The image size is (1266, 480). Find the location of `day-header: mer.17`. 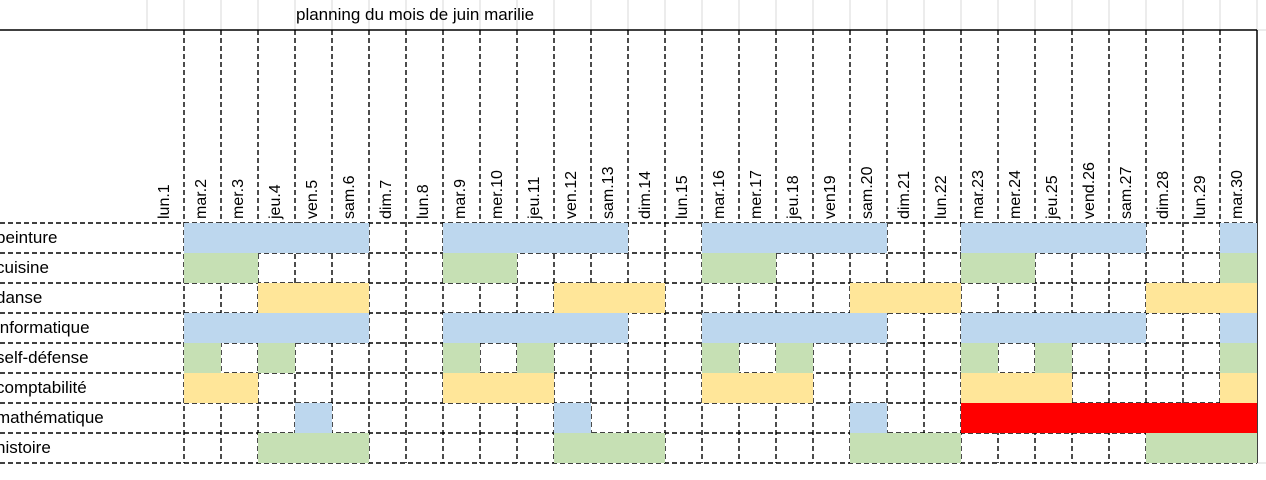

day-header: mer.17 is located at coordinates (756, 194).